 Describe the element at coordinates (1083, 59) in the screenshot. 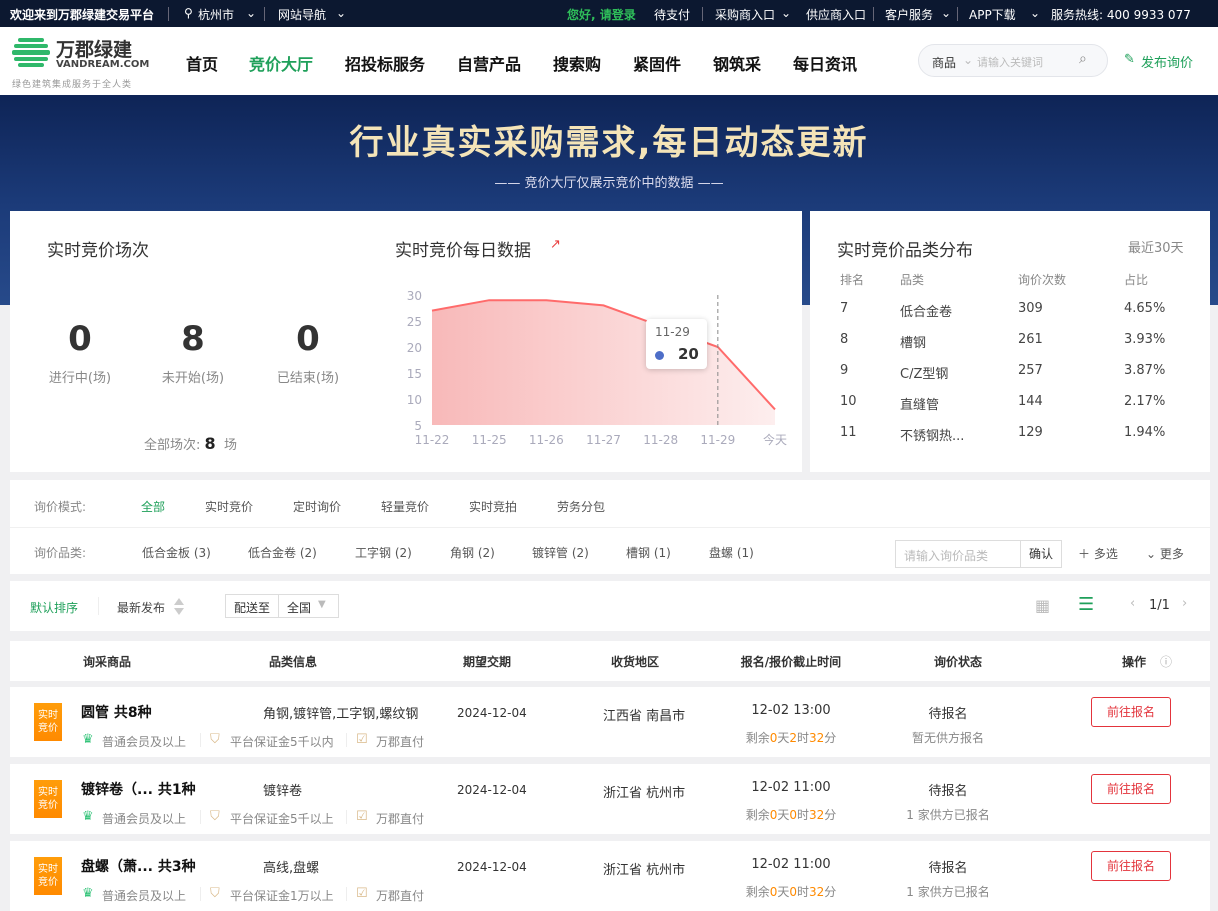

I see `search-icon: ⌕` at that location.